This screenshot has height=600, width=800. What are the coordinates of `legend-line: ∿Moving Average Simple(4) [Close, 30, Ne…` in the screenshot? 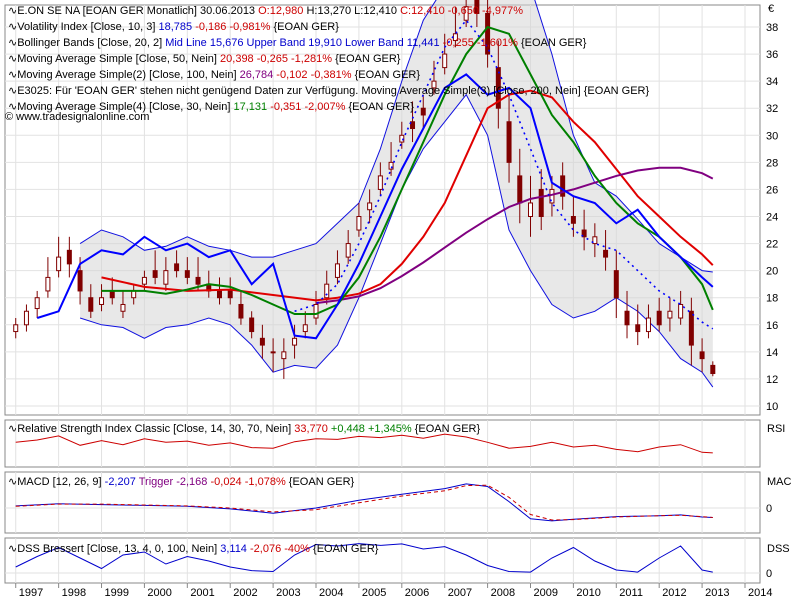 It's located at (211, 107).